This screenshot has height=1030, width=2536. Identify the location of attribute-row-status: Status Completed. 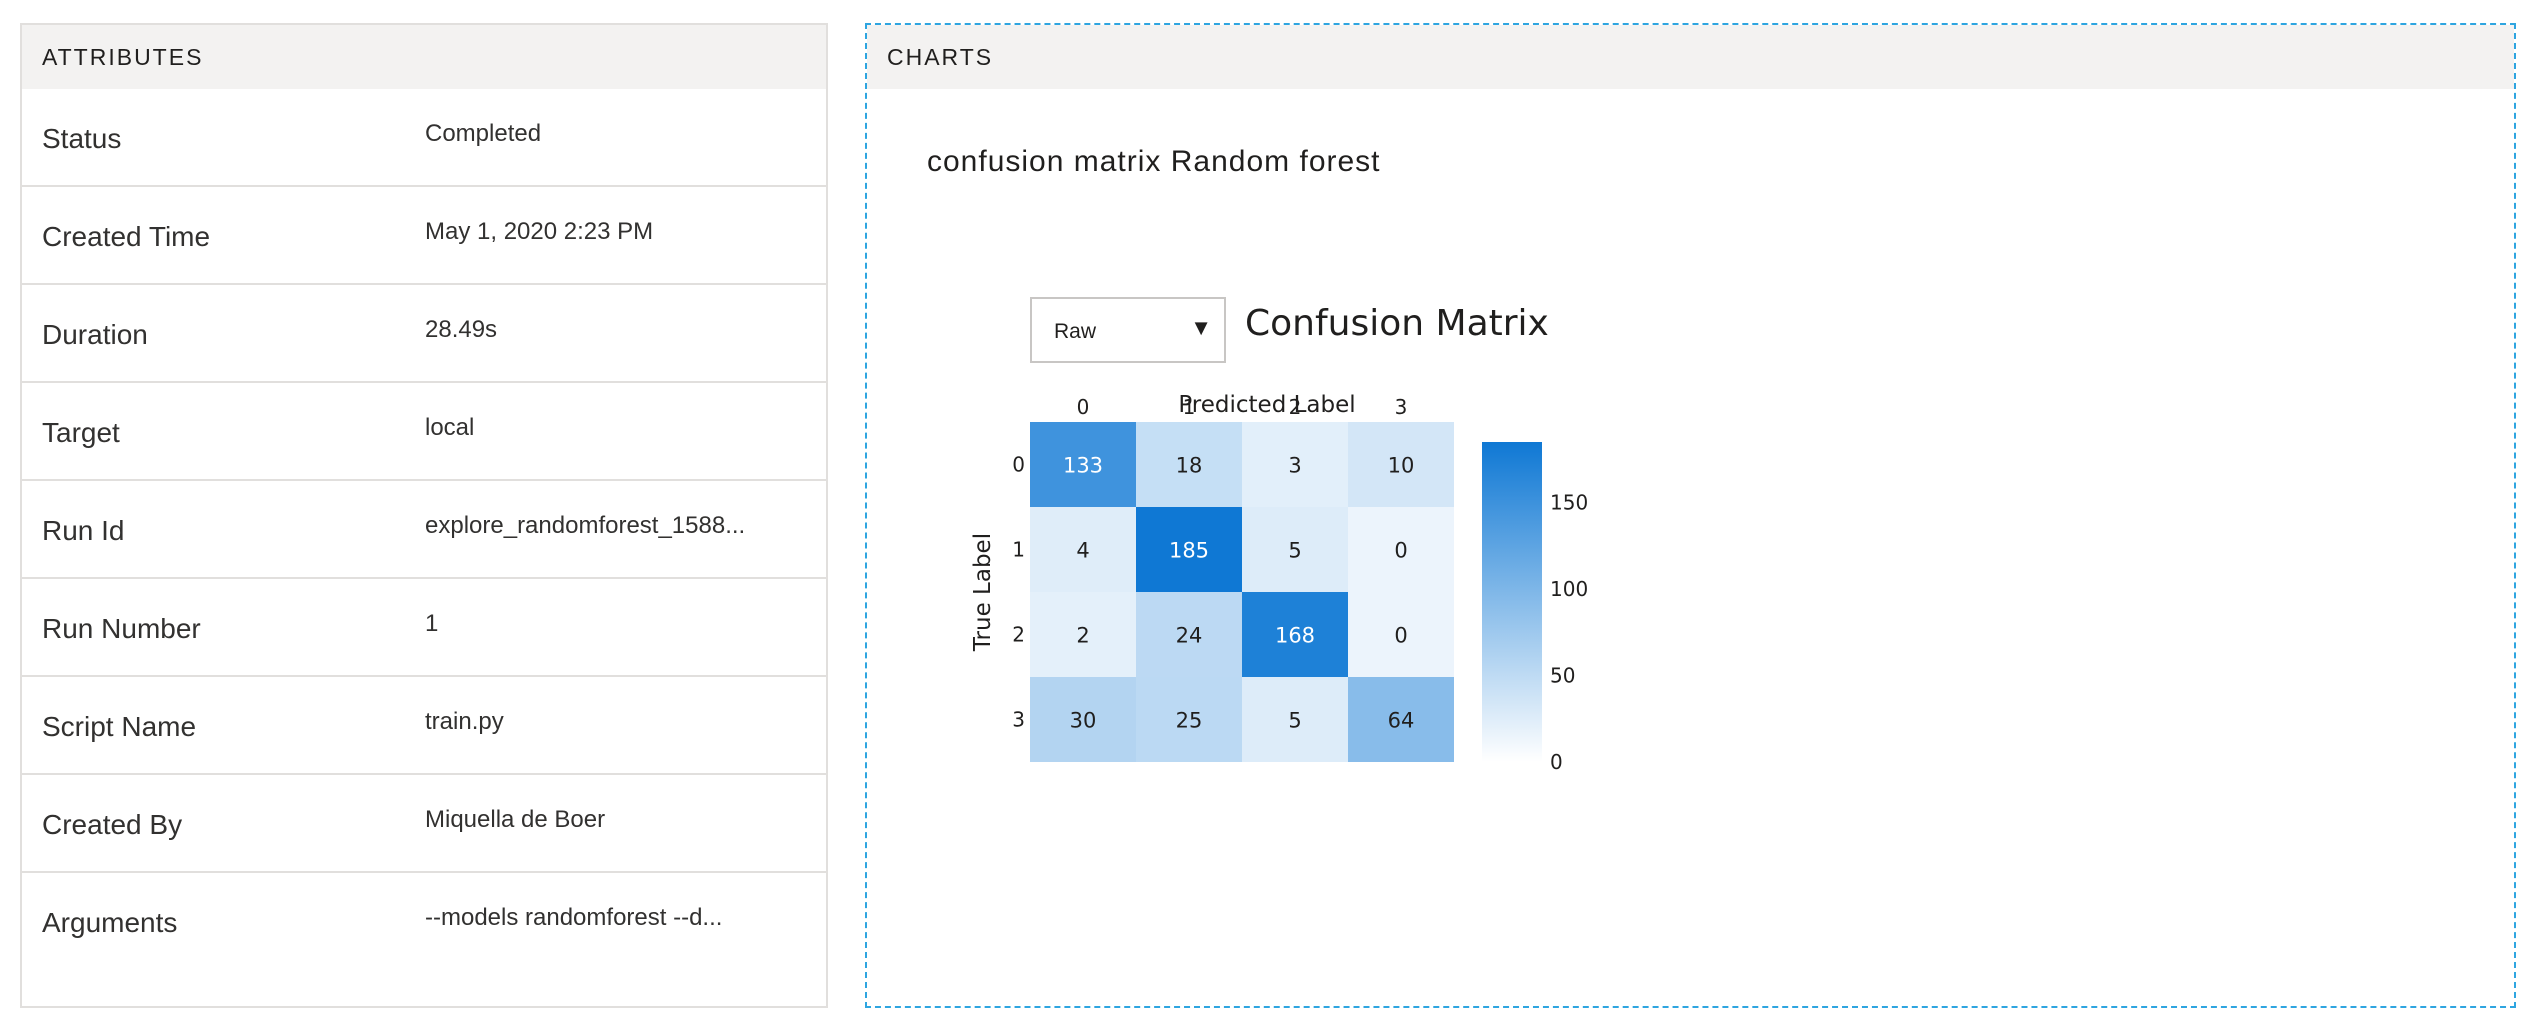
(424, 138).